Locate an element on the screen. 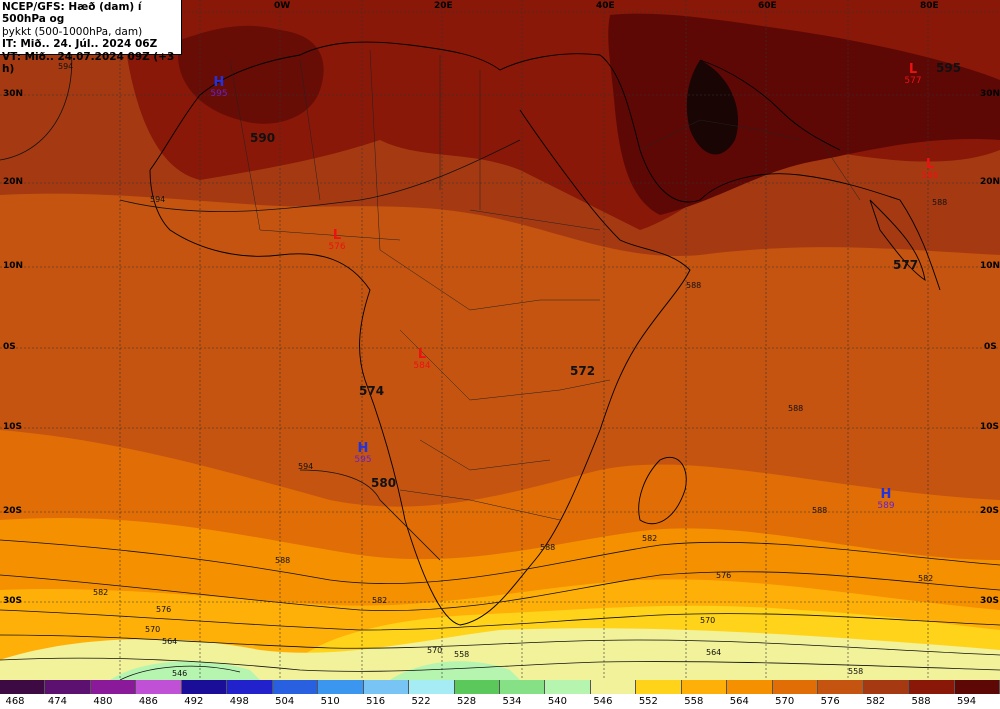  legend-label: 570 is located at coordinates (785, 701).